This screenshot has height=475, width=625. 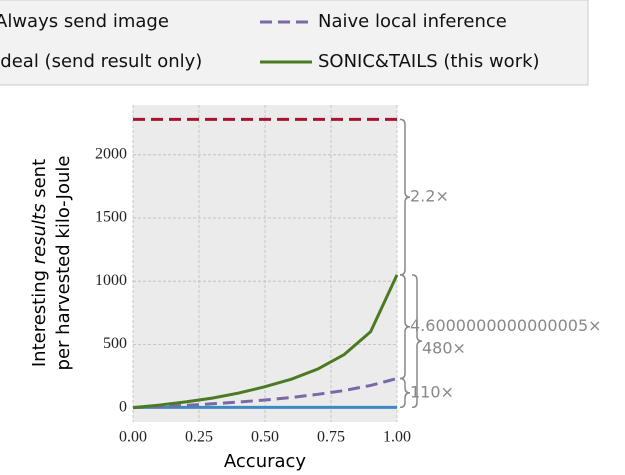 What do you see at coordinates (429, 196) in the screenshot?
I see `annotation: 2.2×` at bounding box center [429, 196].